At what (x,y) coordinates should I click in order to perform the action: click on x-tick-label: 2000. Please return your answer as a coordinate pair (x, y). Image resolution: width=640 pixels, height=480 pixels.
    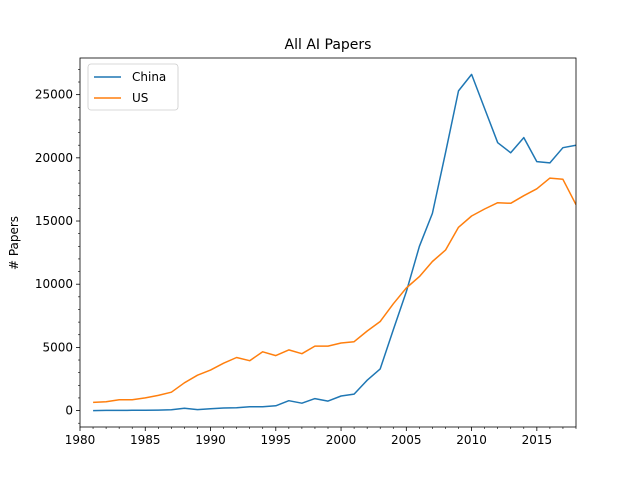
    Looking at the image, I should click on (341, 440).